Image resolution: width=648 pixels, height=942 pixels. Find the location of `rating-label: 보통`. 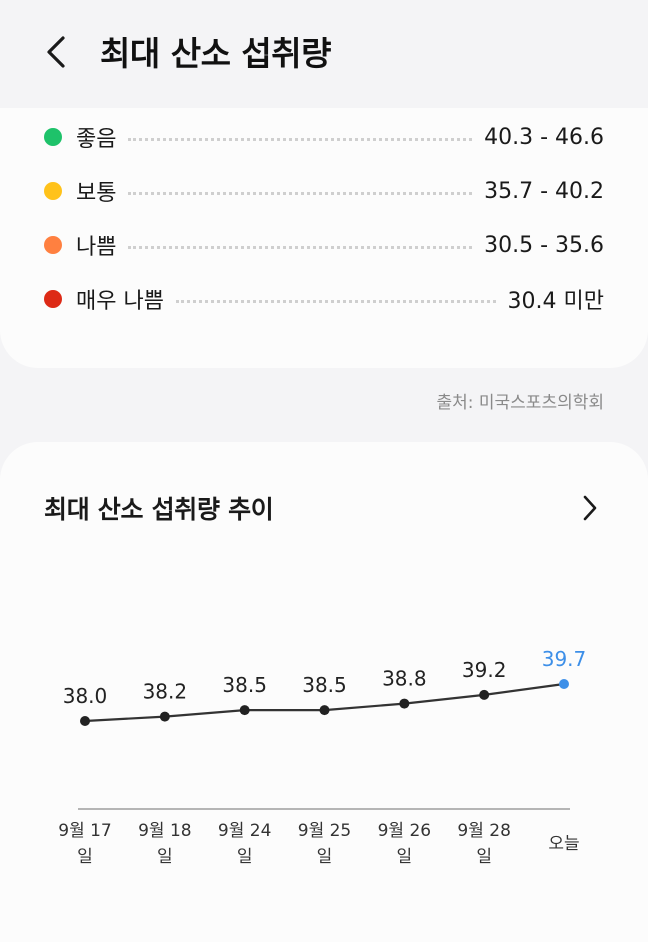

rating-label: 보통 is located at coordinates (96, 193).